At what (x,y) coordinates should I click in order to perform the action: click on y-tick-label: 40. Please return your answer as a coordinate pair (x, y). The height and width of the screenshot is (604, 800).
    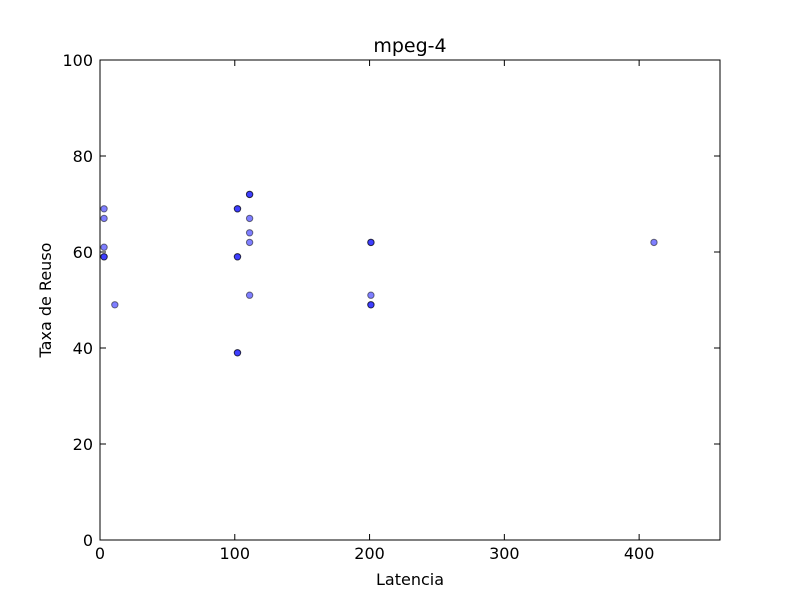
    Looking at the image, I should click on (83, 348).